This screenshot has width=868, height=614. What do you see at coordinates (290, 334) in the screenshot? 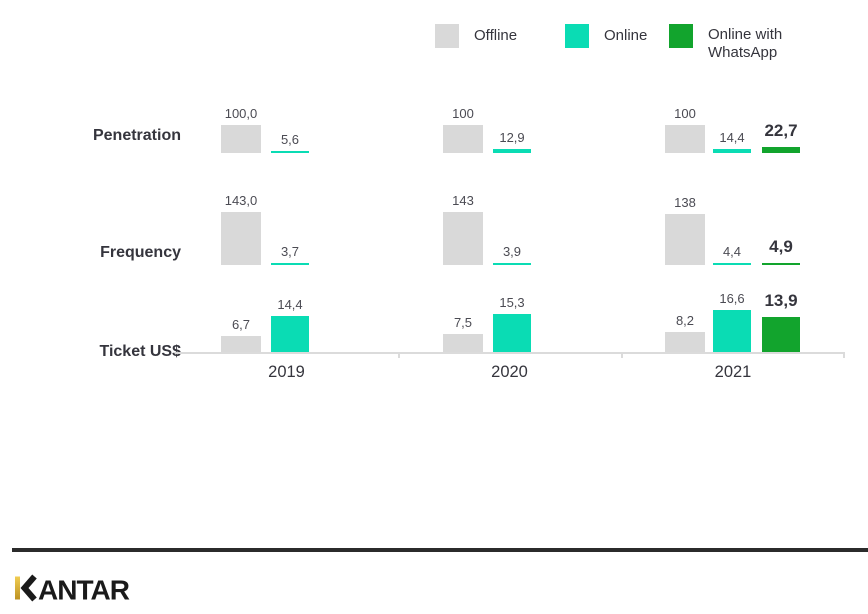
I see `bar-ticket-us-online-2019` at bounding box center [290, 334].